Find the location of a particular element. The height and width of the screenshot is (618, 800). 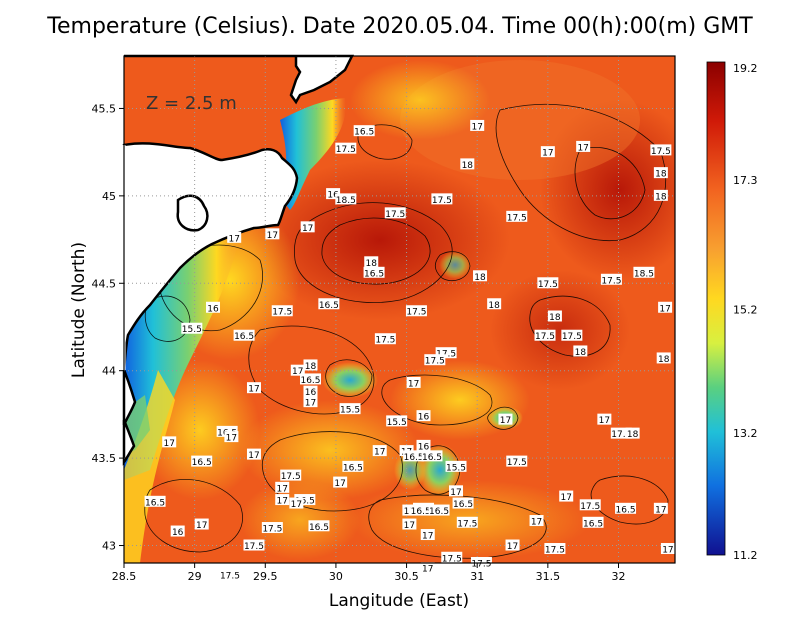

contour-label: 18 is located at coordinates (632, 433).